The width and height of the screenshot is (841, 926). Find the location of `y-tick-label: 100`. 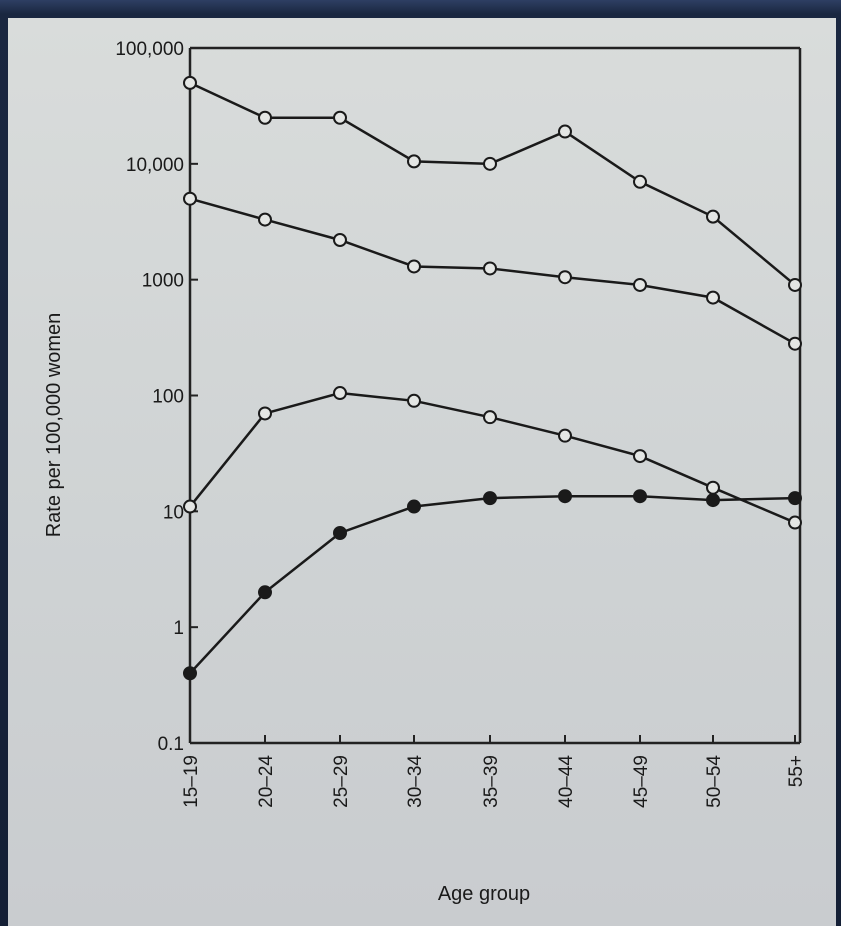

y-tick-label: 100 is located at coordinates (168, 397).